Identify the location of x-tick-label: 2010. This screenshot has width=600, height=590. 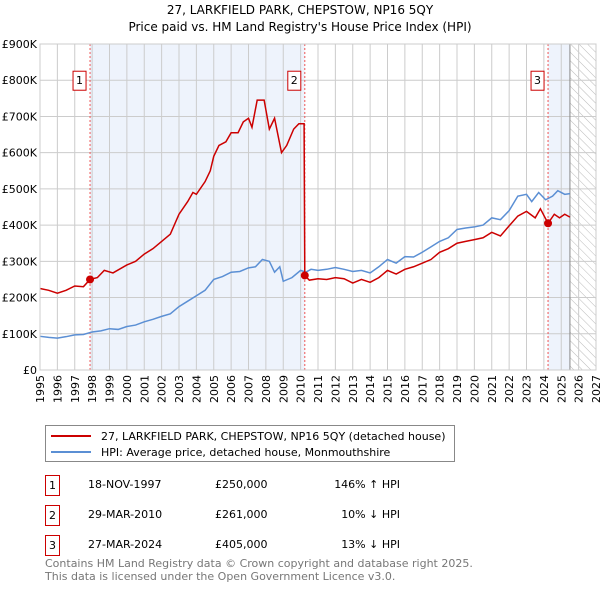
(301, 389).